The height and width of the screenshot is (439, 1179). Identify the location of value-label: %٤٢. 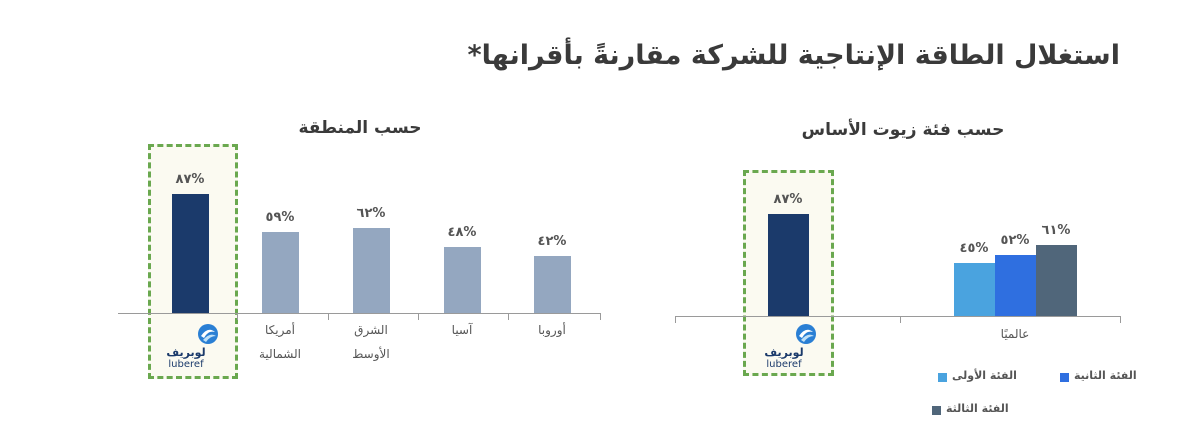
(552, 241).